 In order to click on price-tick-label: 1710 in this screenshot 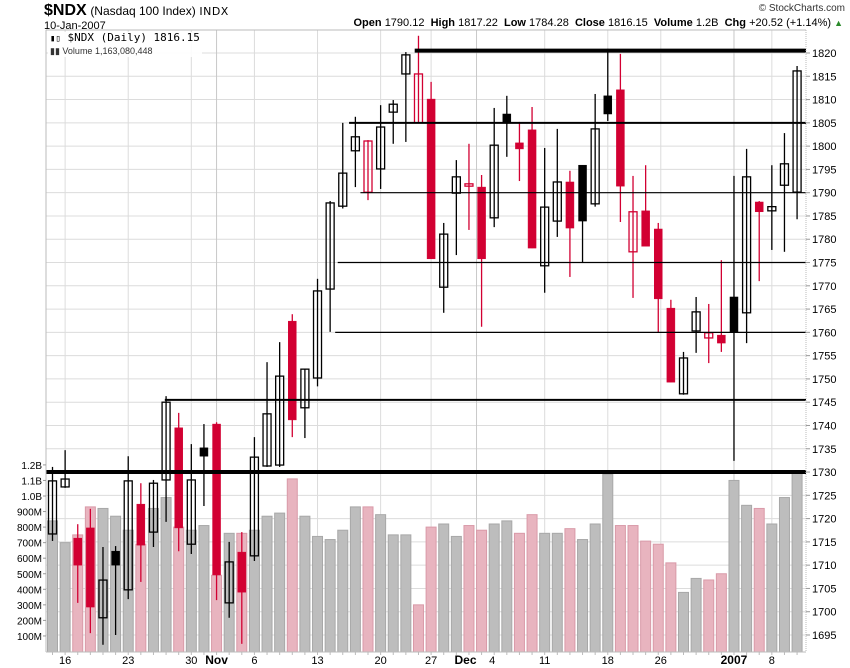, I will do `click(824, 566)`.